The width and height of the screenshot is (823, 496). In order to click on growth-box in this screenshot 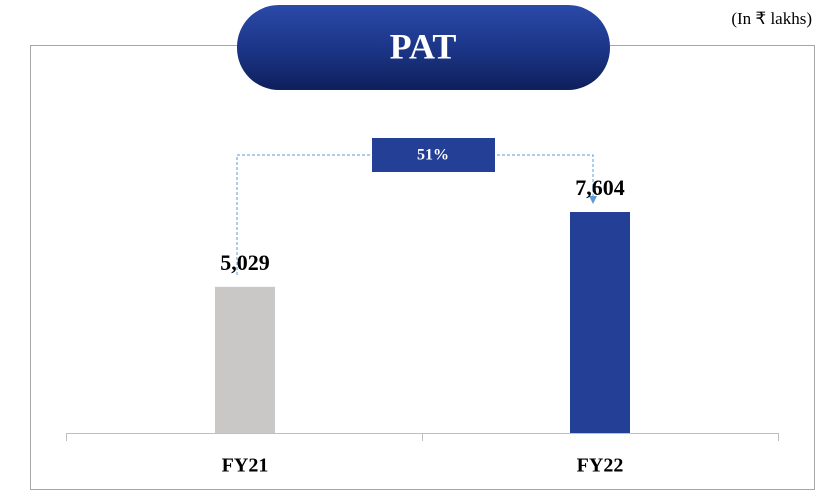, I will do `click(433, 155)`.